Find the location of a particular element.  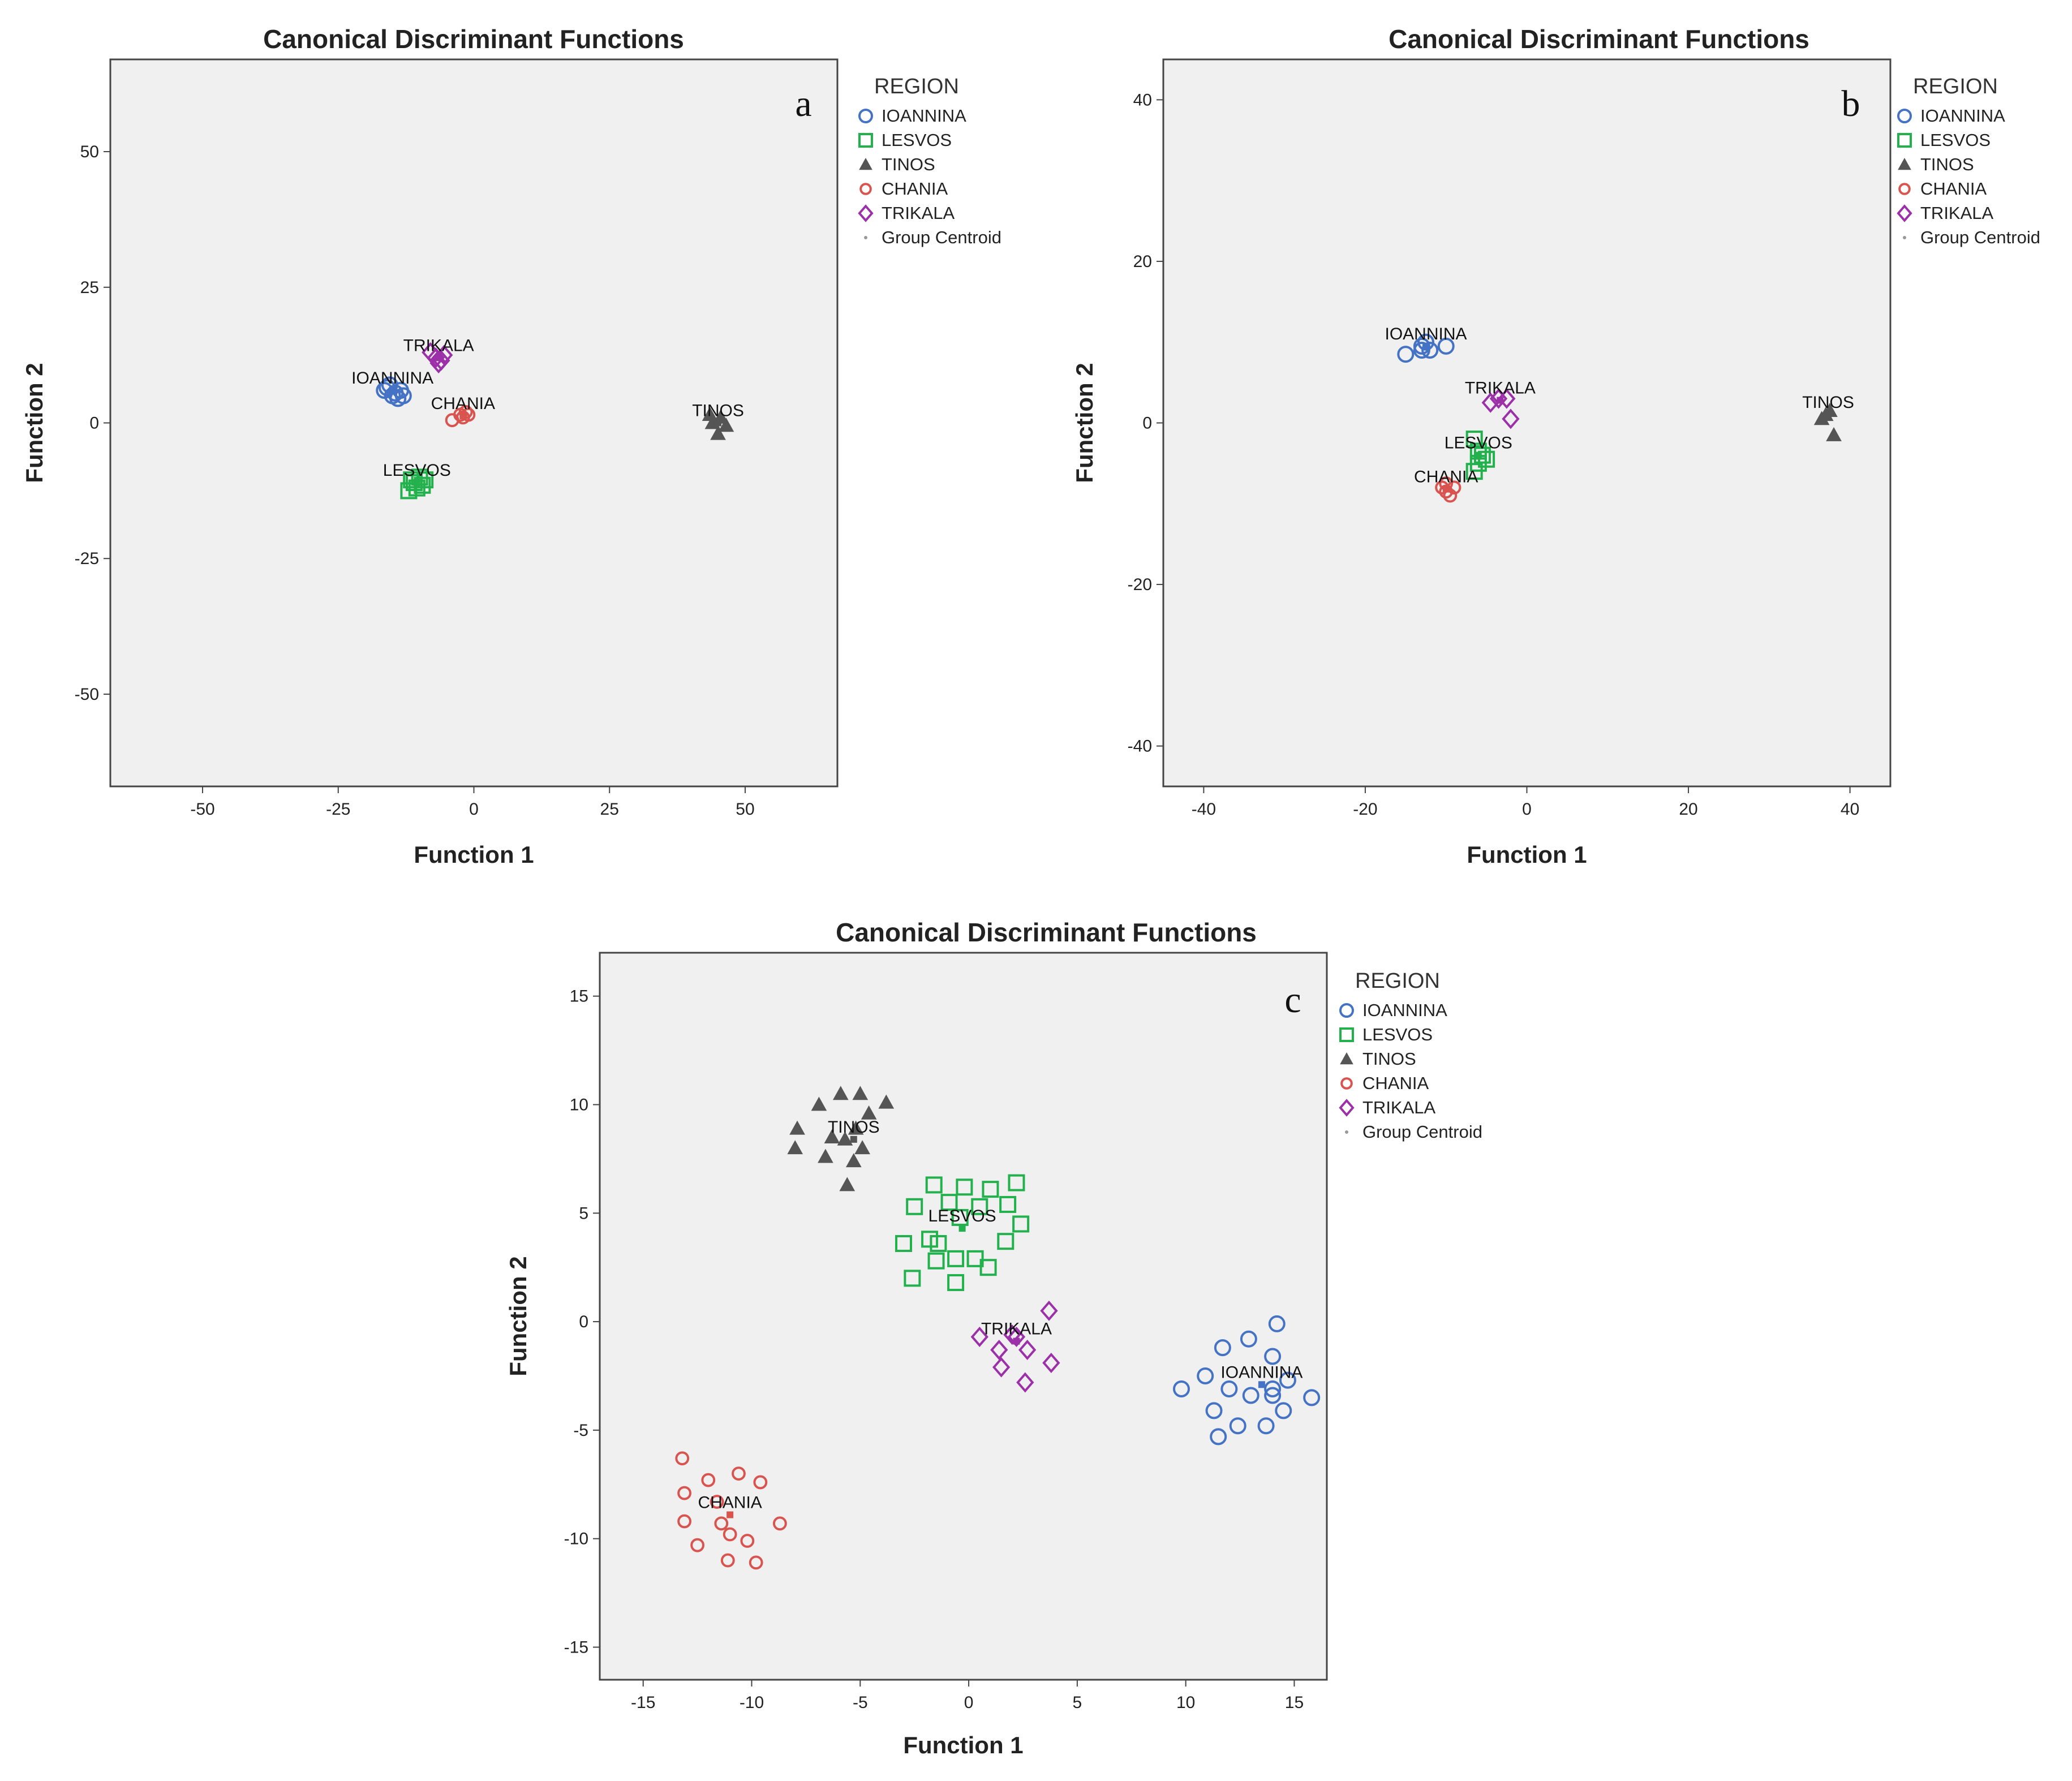

y-tick-label: -10 is located at coordinates (576, 1539).